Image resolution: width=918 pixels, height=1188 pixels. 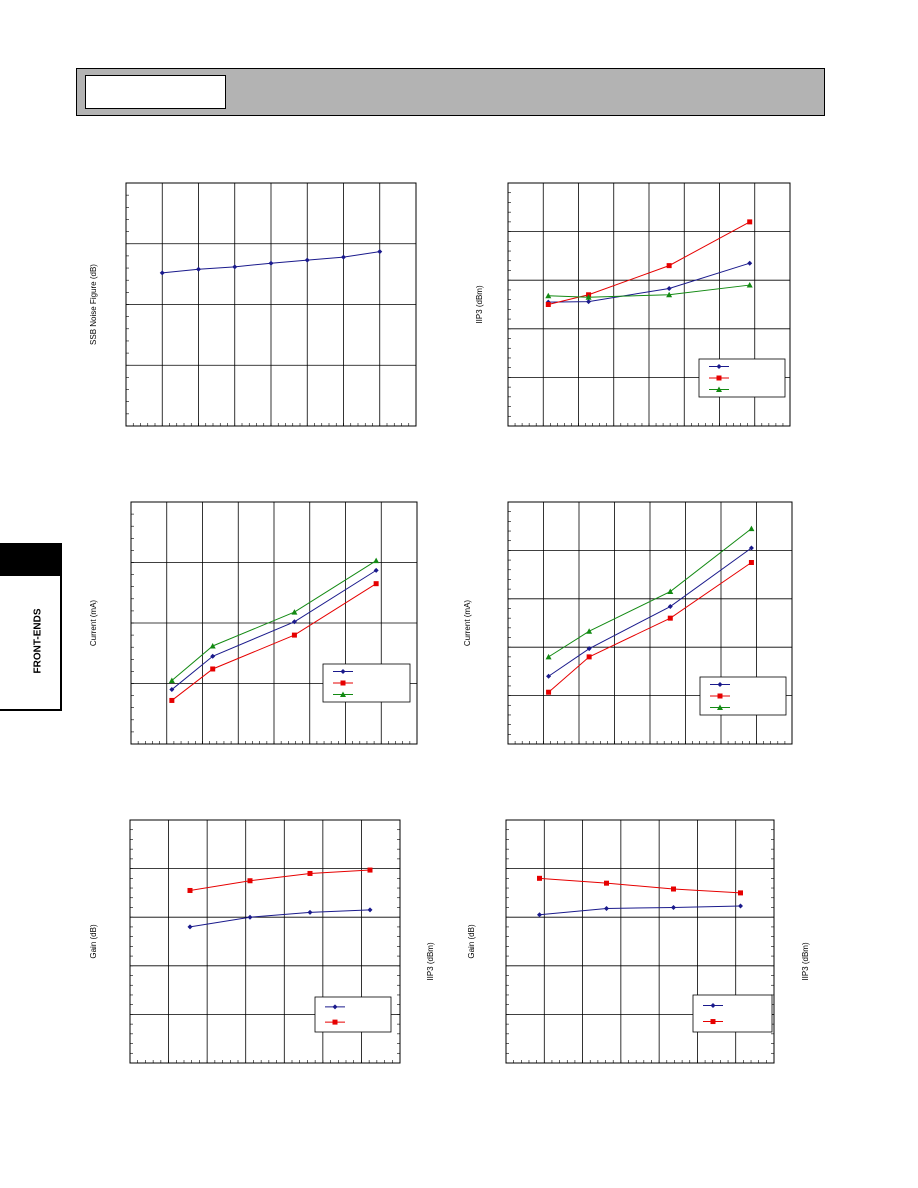 I want to click on section-title-box, so click(x=155, y=92).